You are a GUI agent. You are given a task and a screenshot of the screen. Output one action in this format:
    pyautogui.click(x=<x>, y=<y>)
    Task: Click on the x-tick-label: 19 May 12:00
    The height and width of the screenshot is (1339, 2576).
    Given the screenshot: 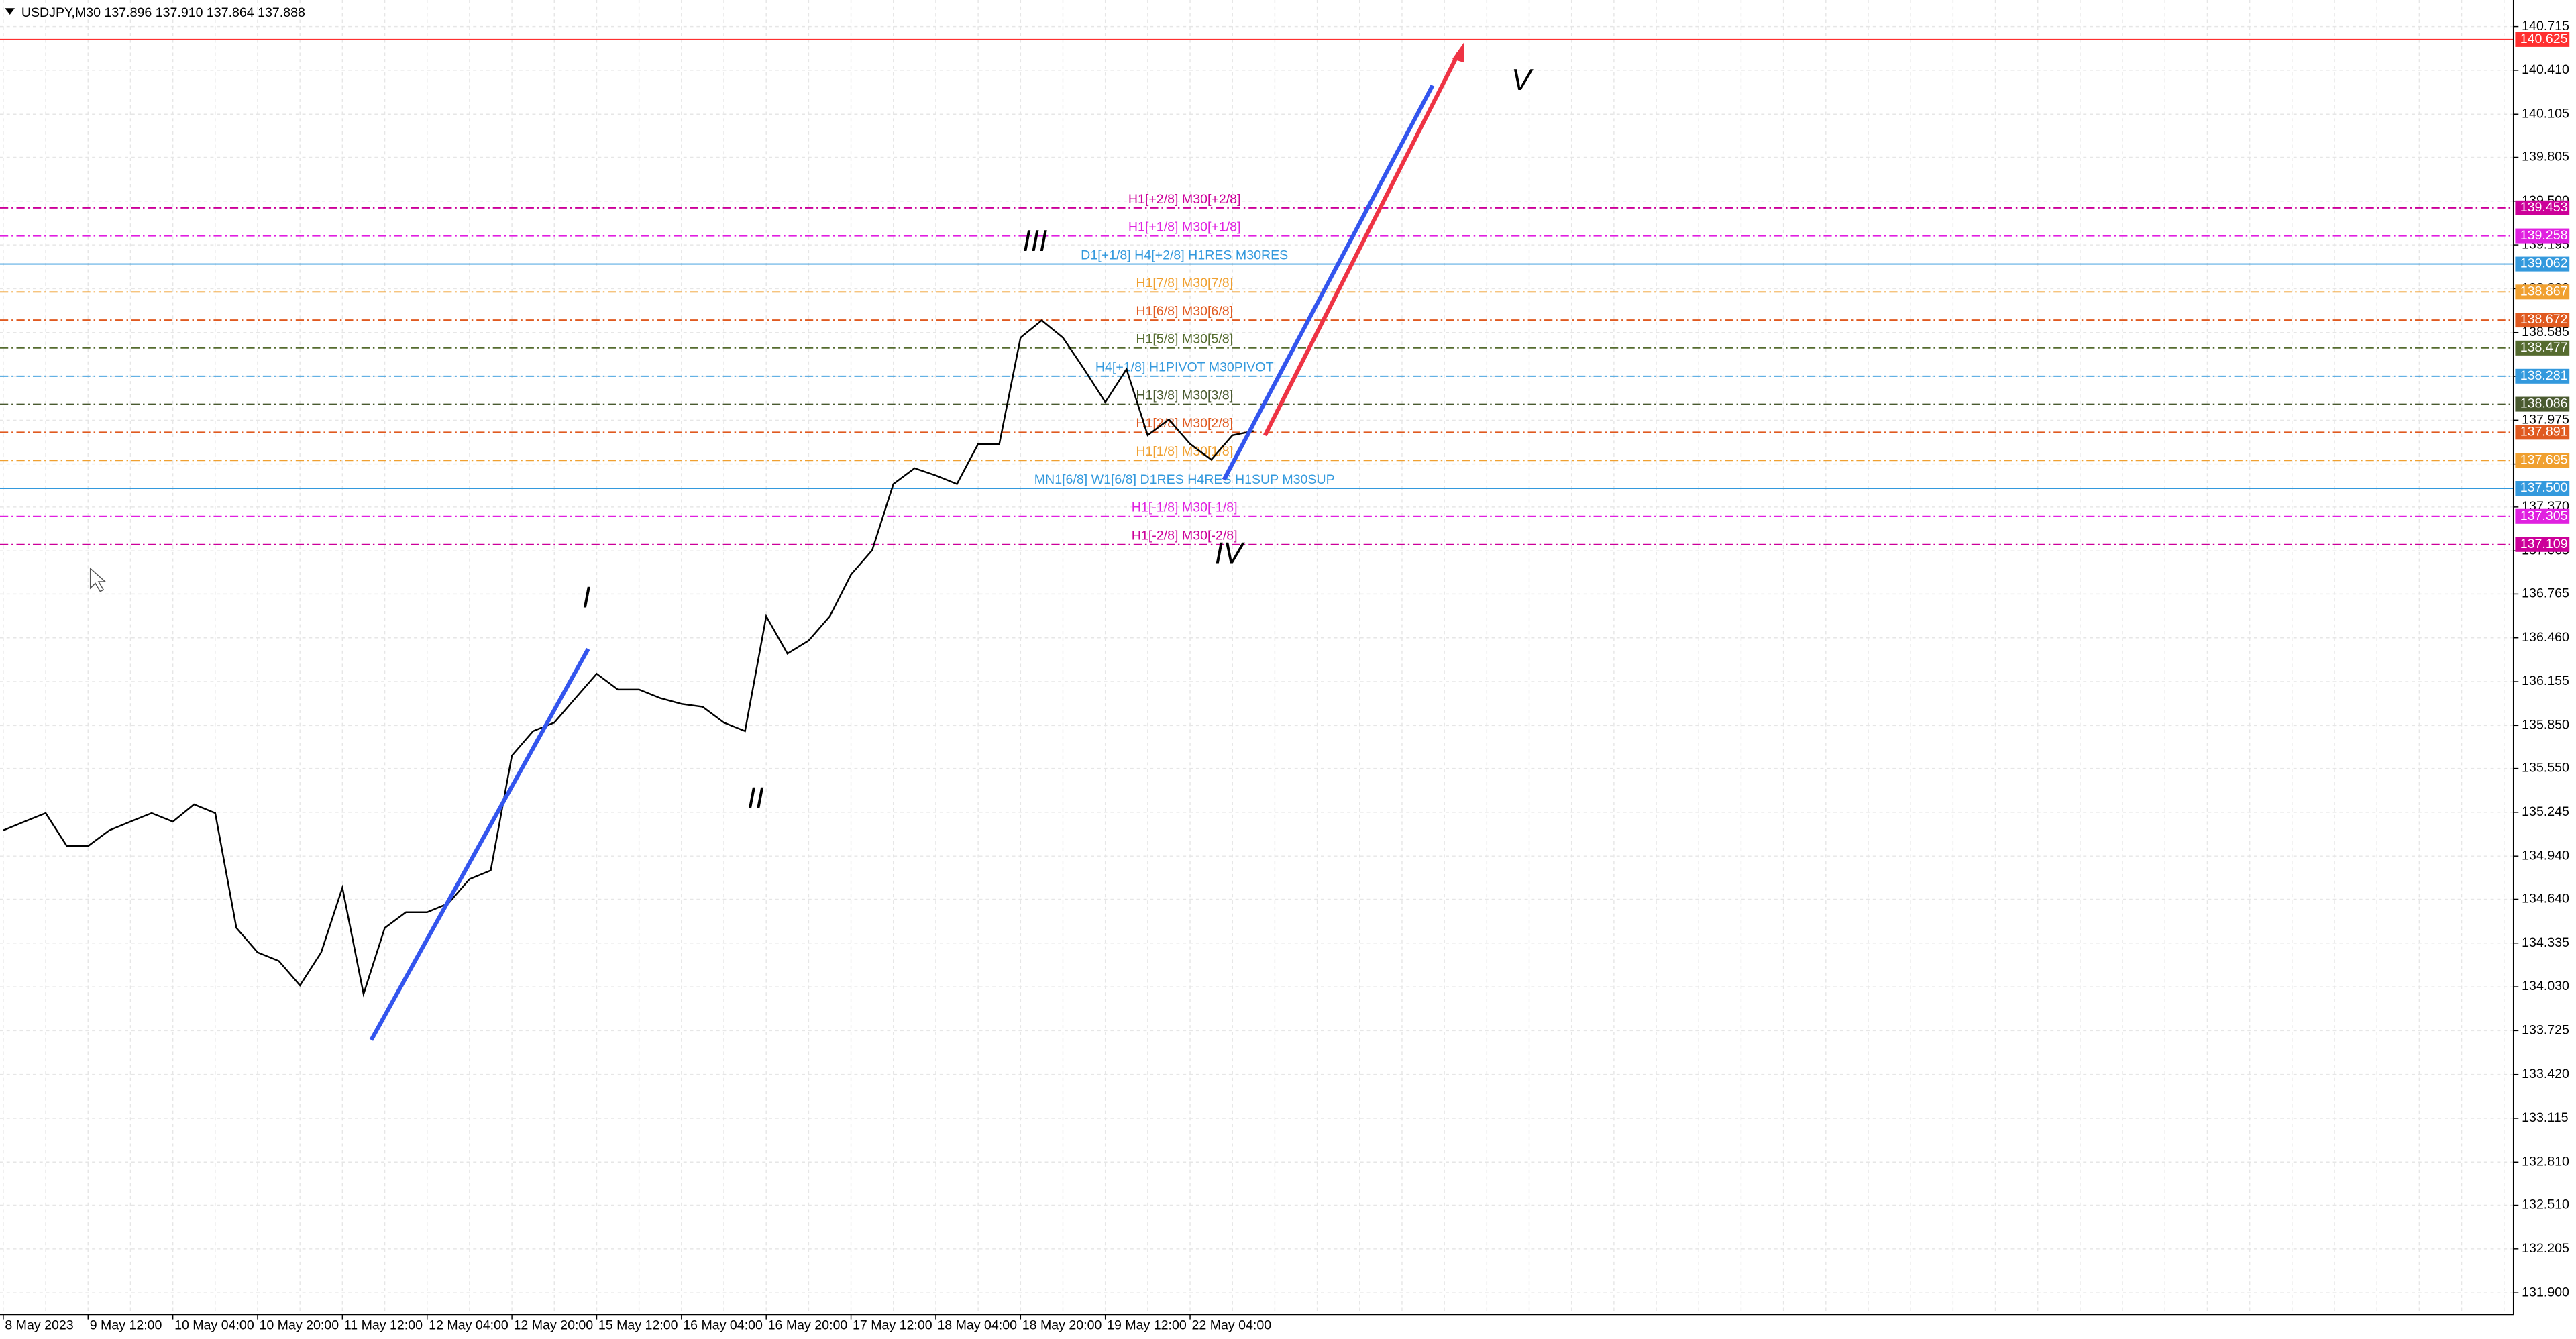 What is the action you would take?
    pyautogui.click(x=1147, y=1325)
    